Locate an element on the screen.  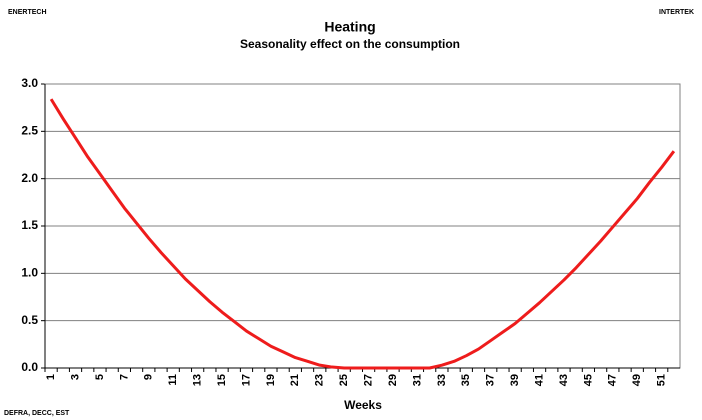
x-tick-label: 51 is located at coordinates (662, 380).